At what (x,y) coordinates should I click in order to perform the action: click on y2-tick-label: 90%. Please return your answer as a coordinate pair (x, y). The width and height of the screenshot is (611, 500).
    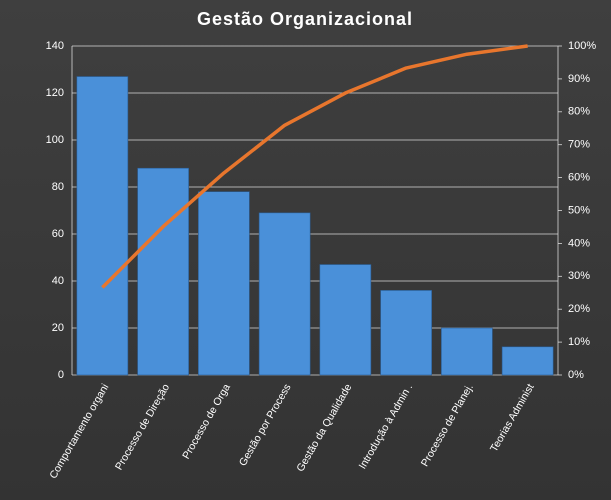
    Looking at the image, I should click on (579, 79).